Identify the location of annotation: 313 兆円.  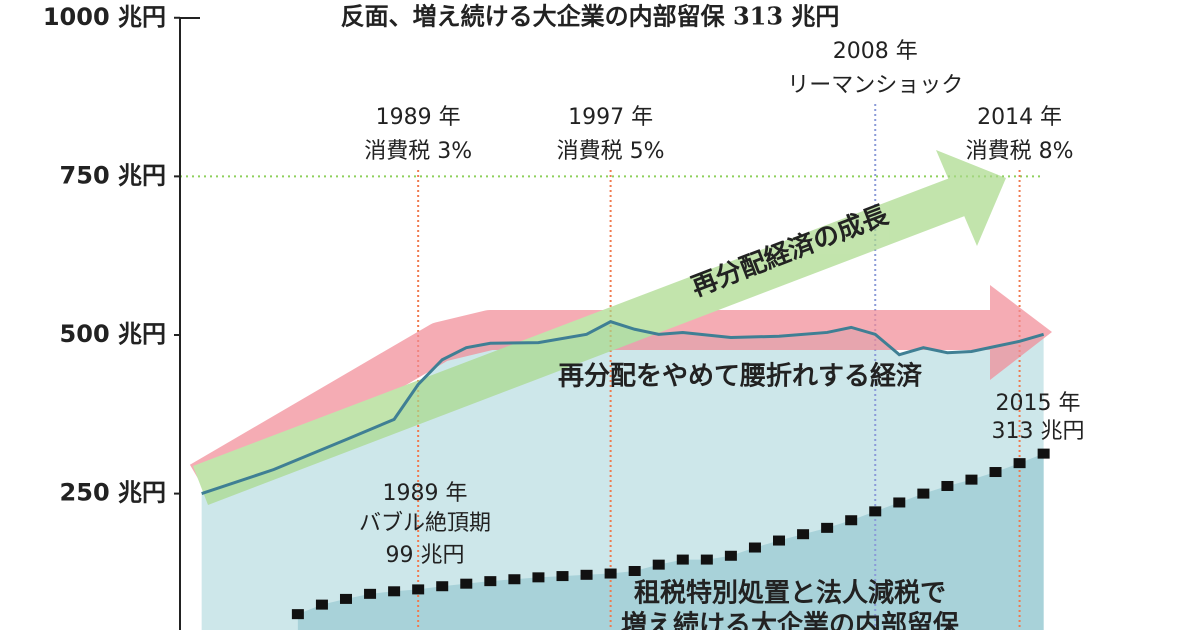
(1038, 431).